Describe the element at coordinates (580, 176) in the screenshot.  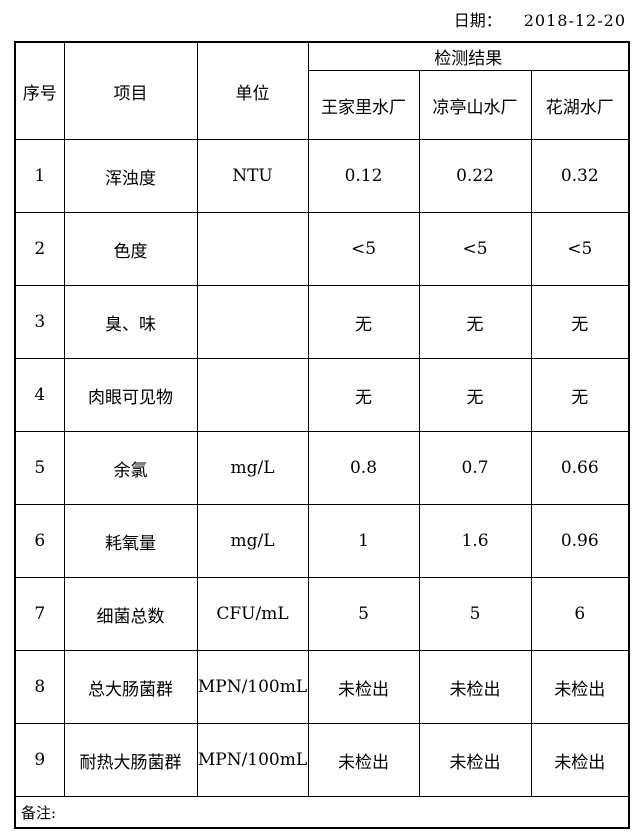
I see `result-cell: 0.32` at that location.